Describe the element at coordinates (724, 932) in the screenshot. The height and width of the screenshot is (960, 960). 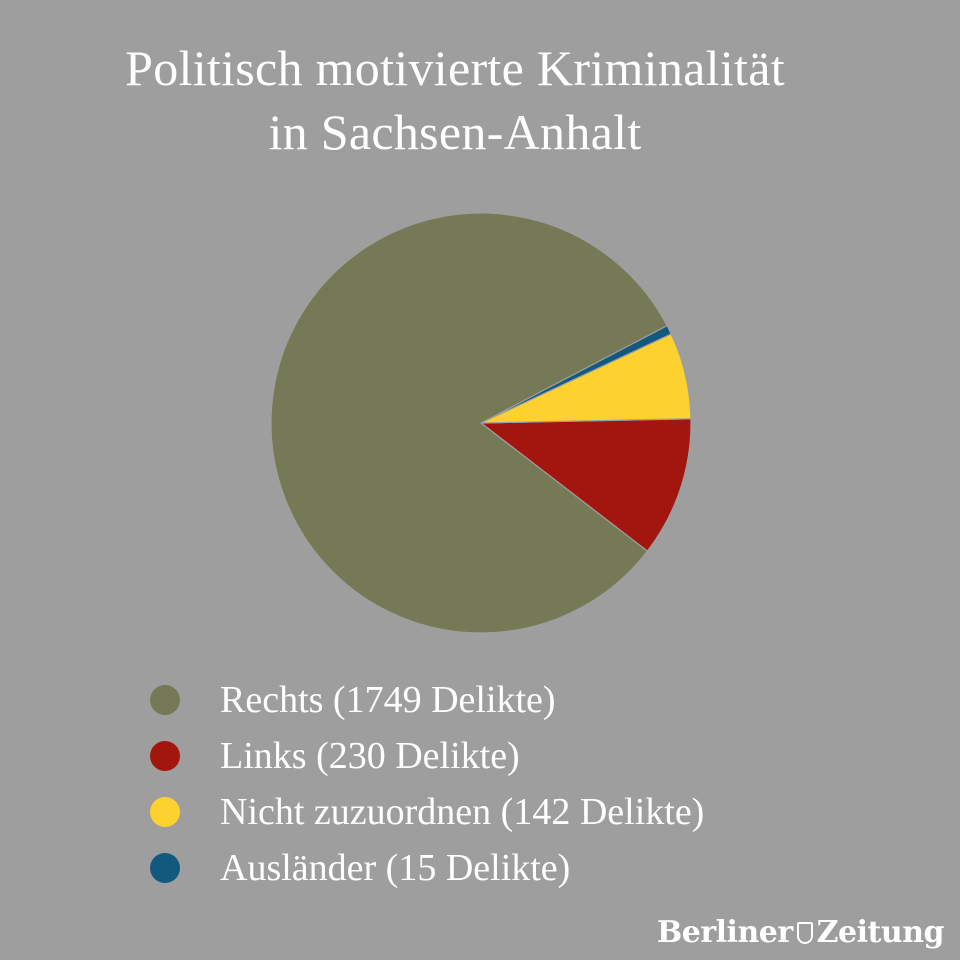
I see `logo-text-berliner: Berliner` at that location.